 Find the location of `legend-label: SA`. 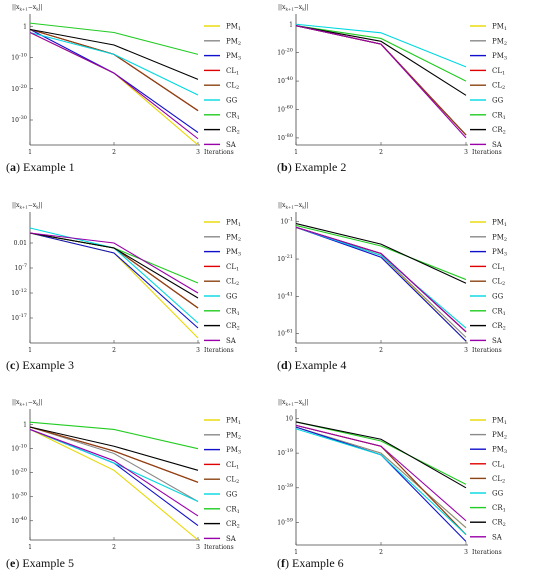

legend-label: SA is located at coordinates (231, 341).